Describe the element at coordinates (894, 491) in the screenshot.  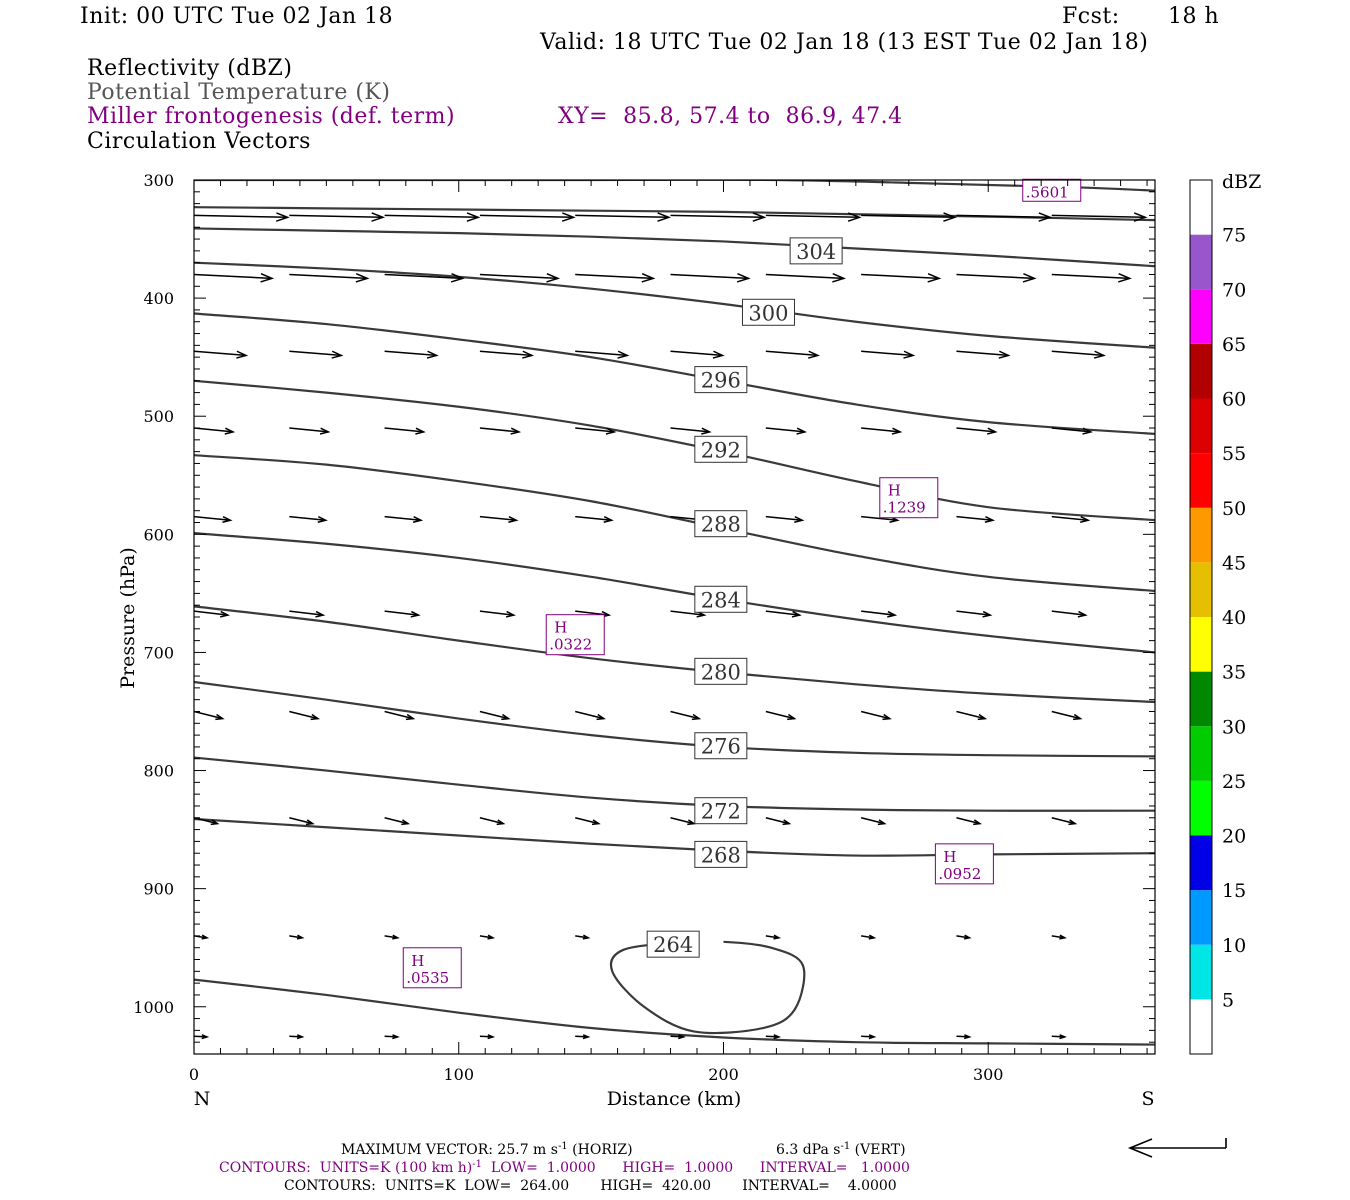
I see `fronto-letter: H` at that location.